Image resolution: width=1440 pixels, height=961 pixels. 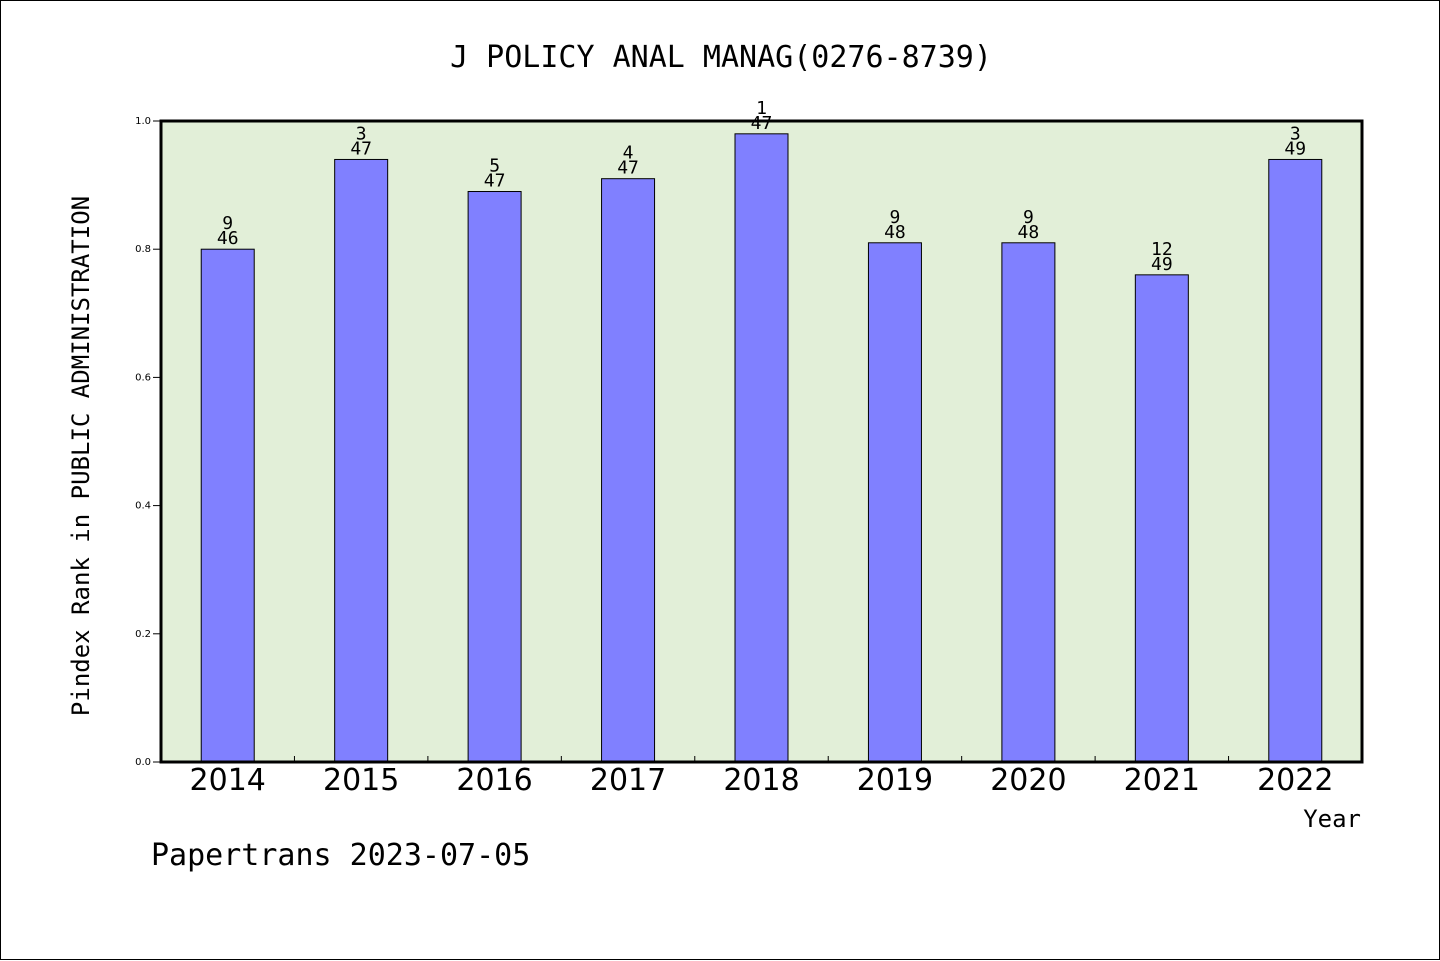 What do you see at coordinates (628, 780) in the screenshot?
I see `x-tick-label-2017: 2017` at bounding box center [628, 780].